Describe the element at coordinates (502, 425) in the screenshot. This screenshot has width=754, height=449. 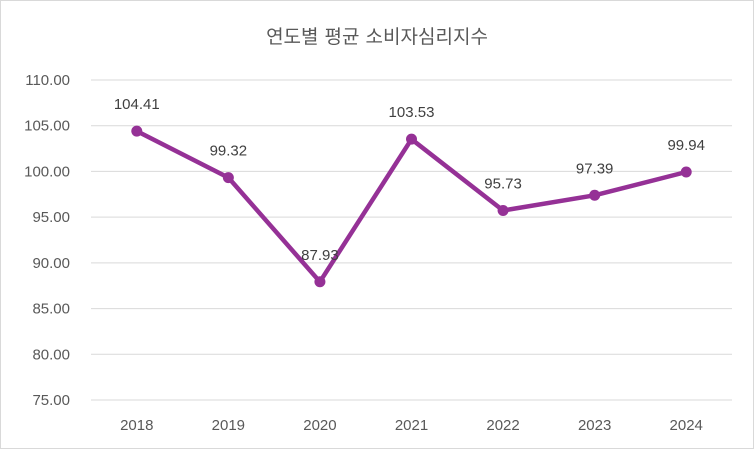
I see `x-tick-label: 2022` at that location.